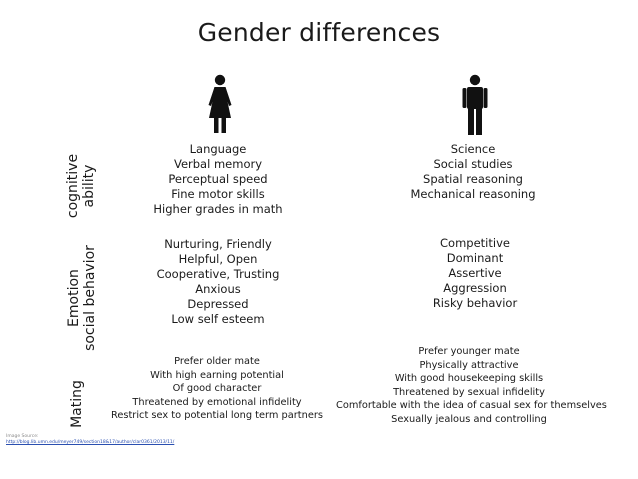 This screenshot has width=638, height=479. Describe the element at coordinates (217, 375) in the screenshot. I see `list-item: With high earning potential` at that location.